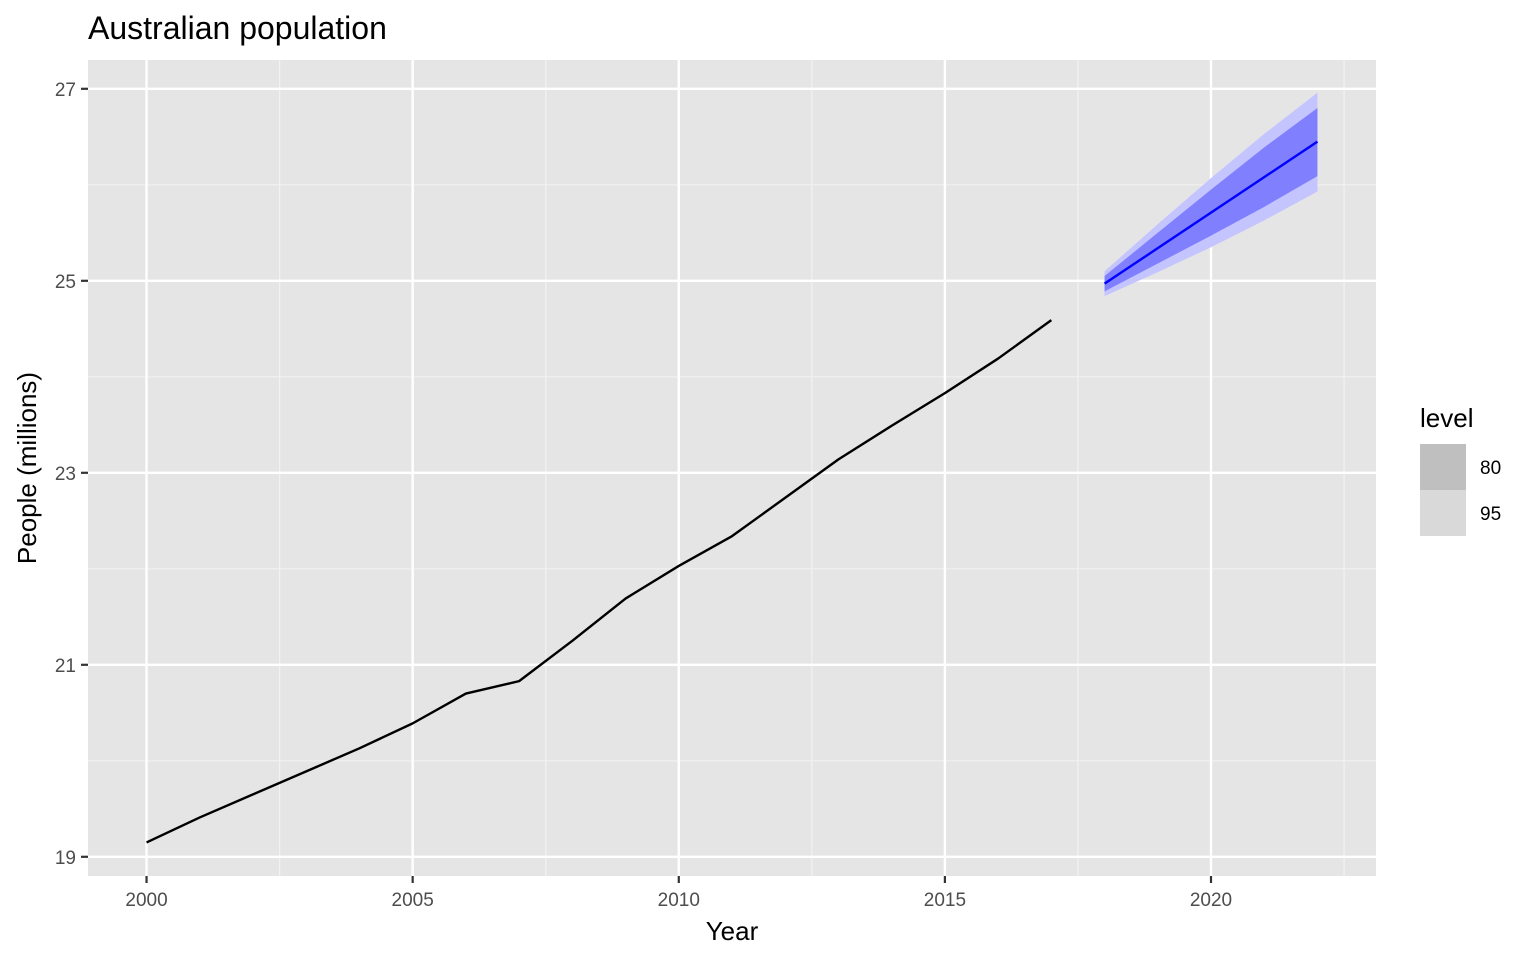 This screenshot has width=1536, height=960. I want to click on y-tick-label: 19, so click(65, 858).